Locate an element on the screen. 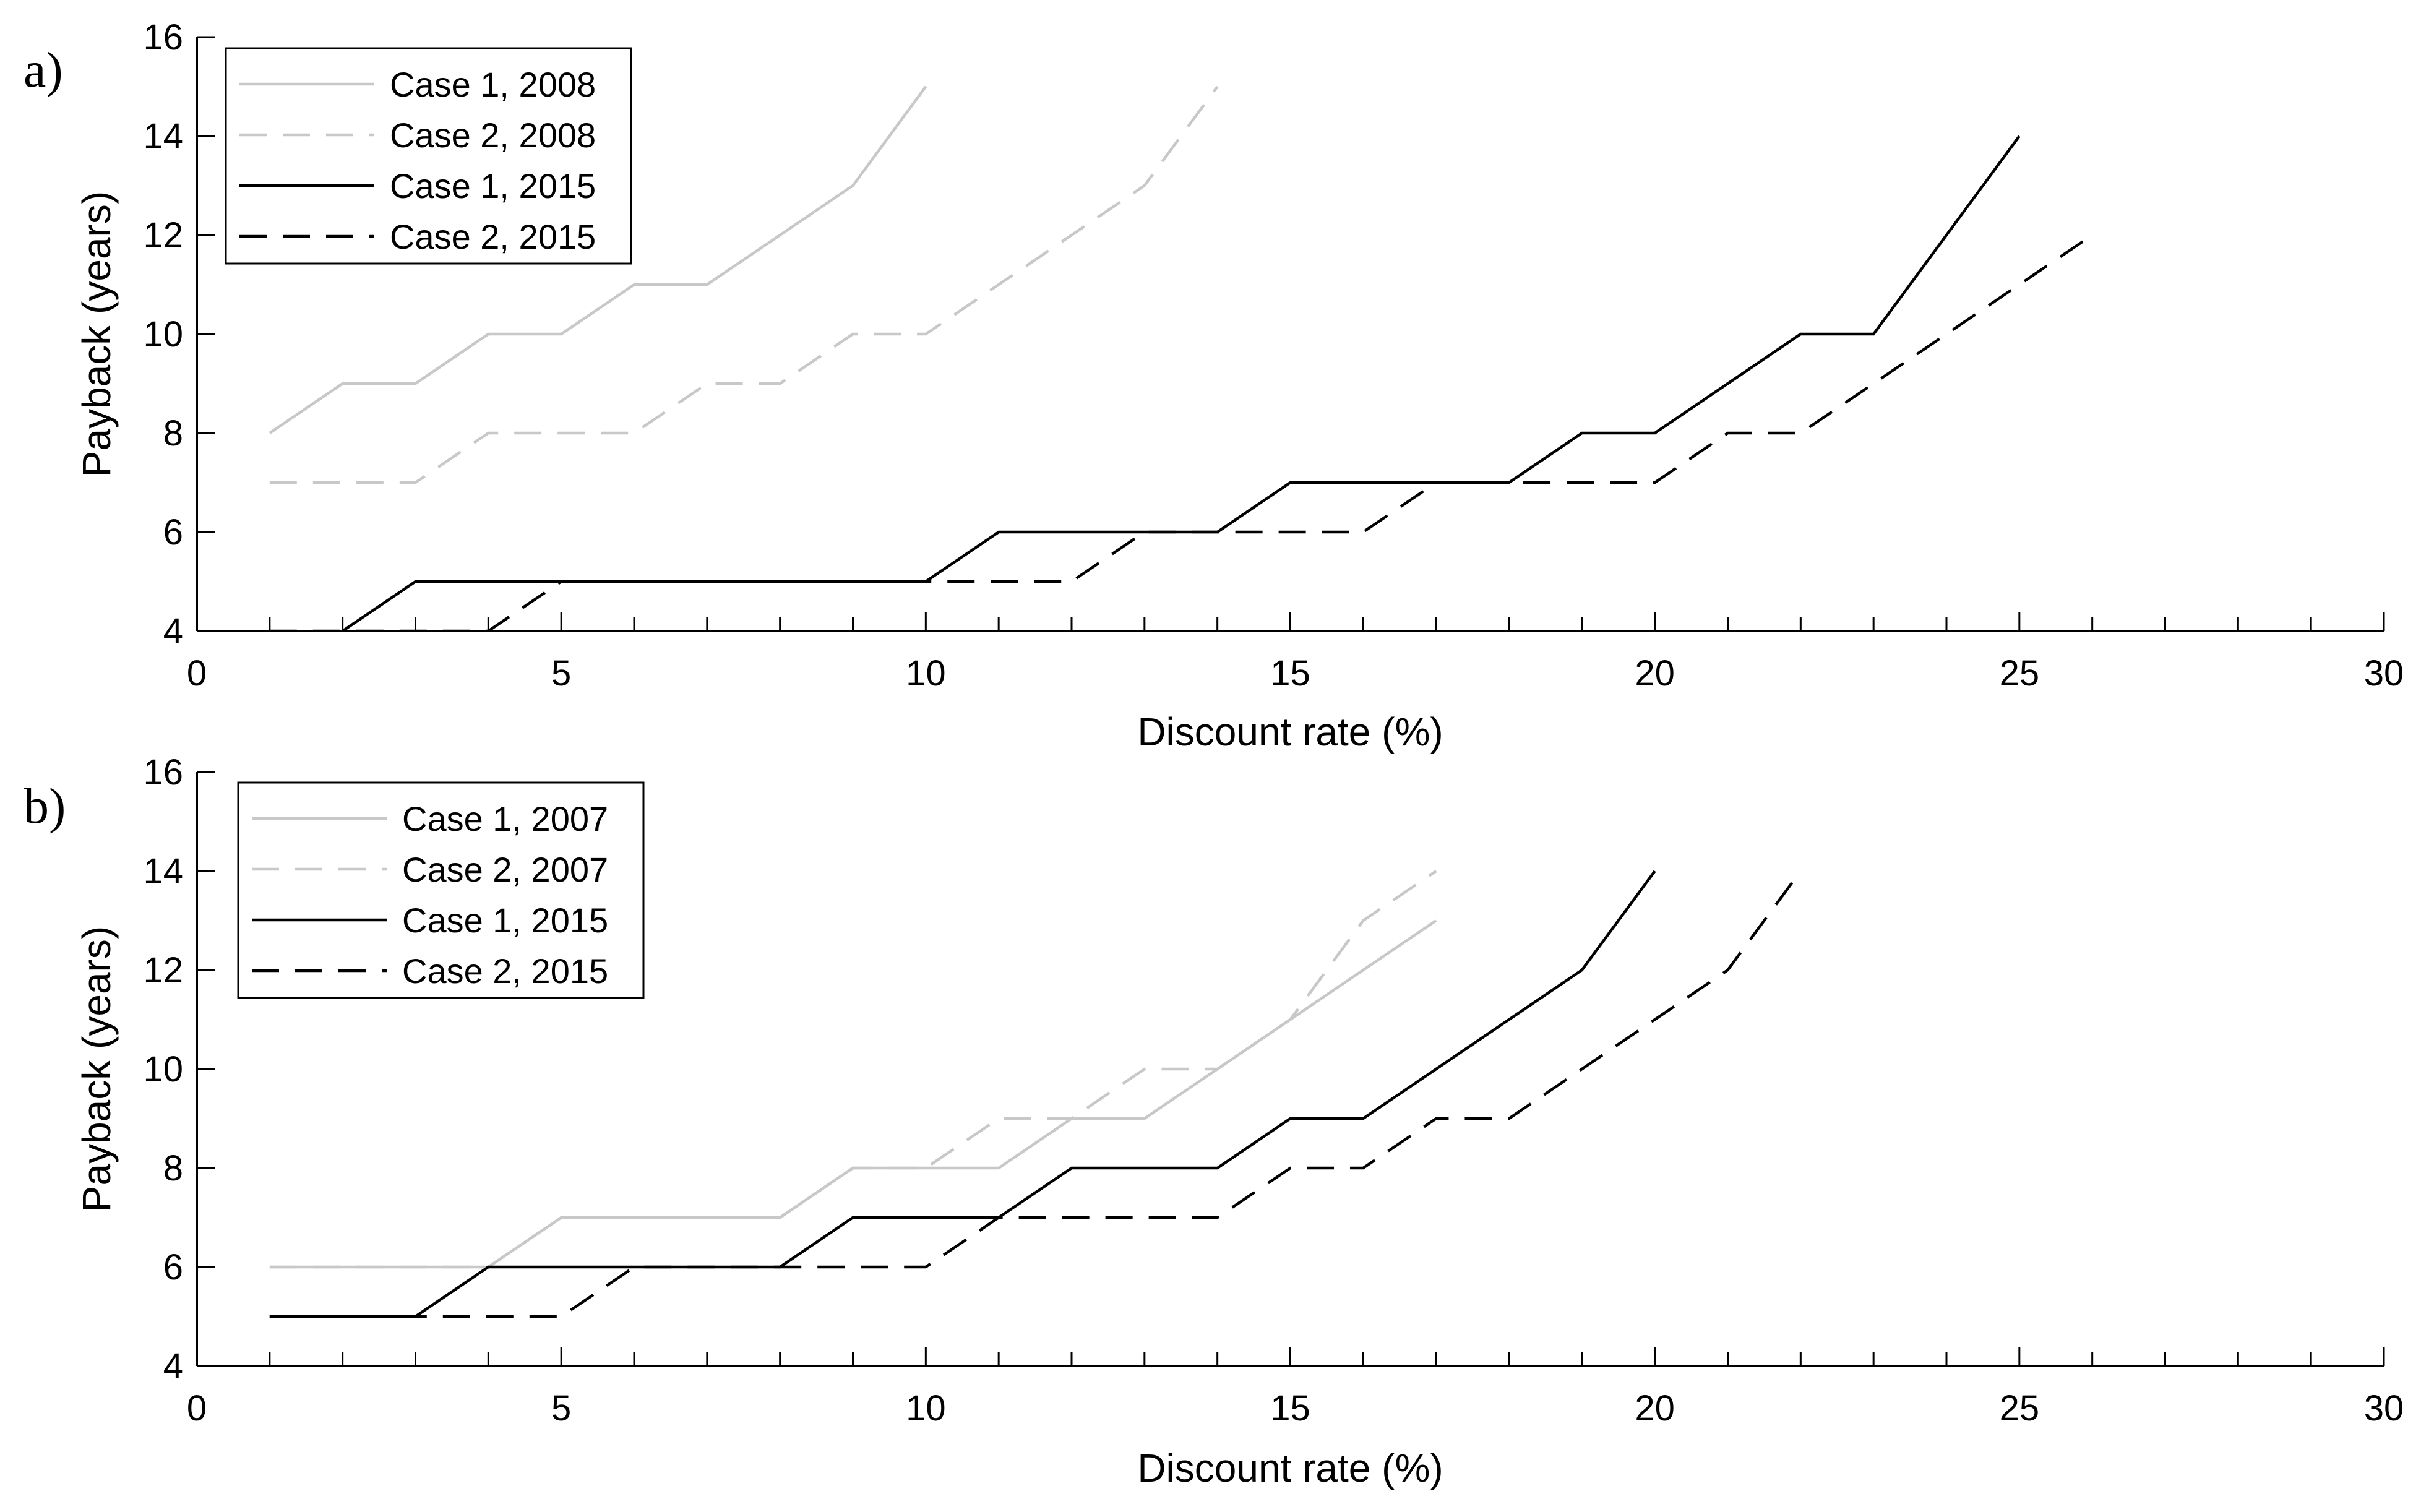 The width and height of the screenshot is (2421, 1512). panel-label: a) is located at coordinates (43, 69).